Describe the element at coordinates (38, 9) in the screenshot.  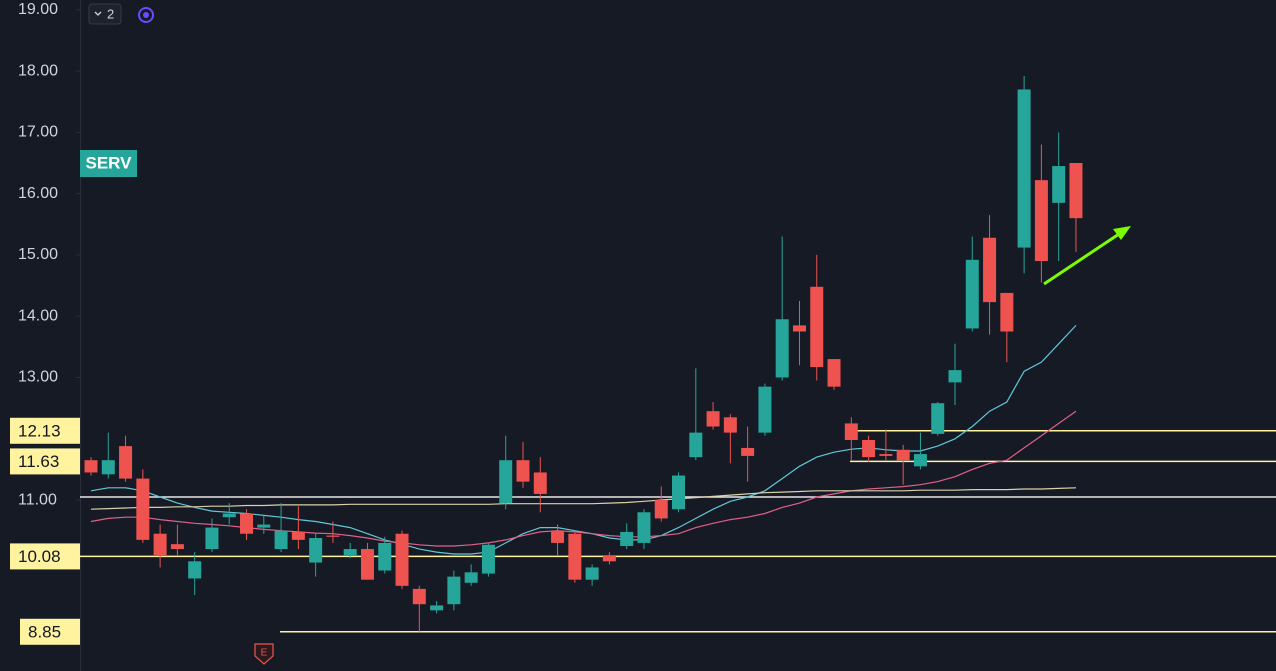
I see `y-tick-label: 19.00` at that location.